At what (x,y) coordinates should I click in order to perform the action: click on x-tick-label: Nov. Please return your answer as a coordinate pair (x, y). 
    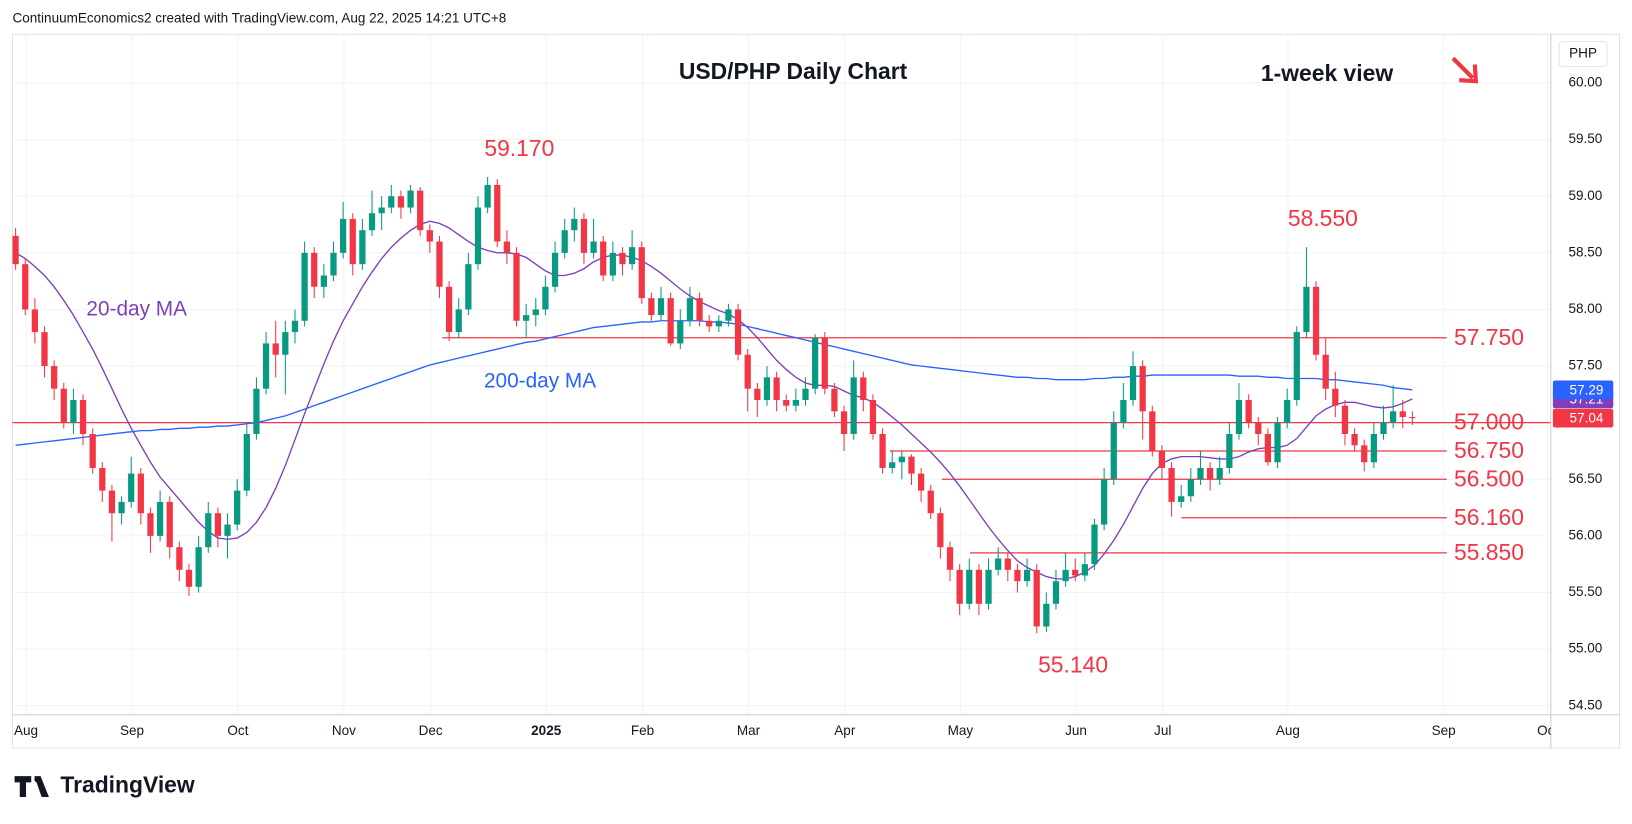
    Looking at the image, I should click on (344, 730).